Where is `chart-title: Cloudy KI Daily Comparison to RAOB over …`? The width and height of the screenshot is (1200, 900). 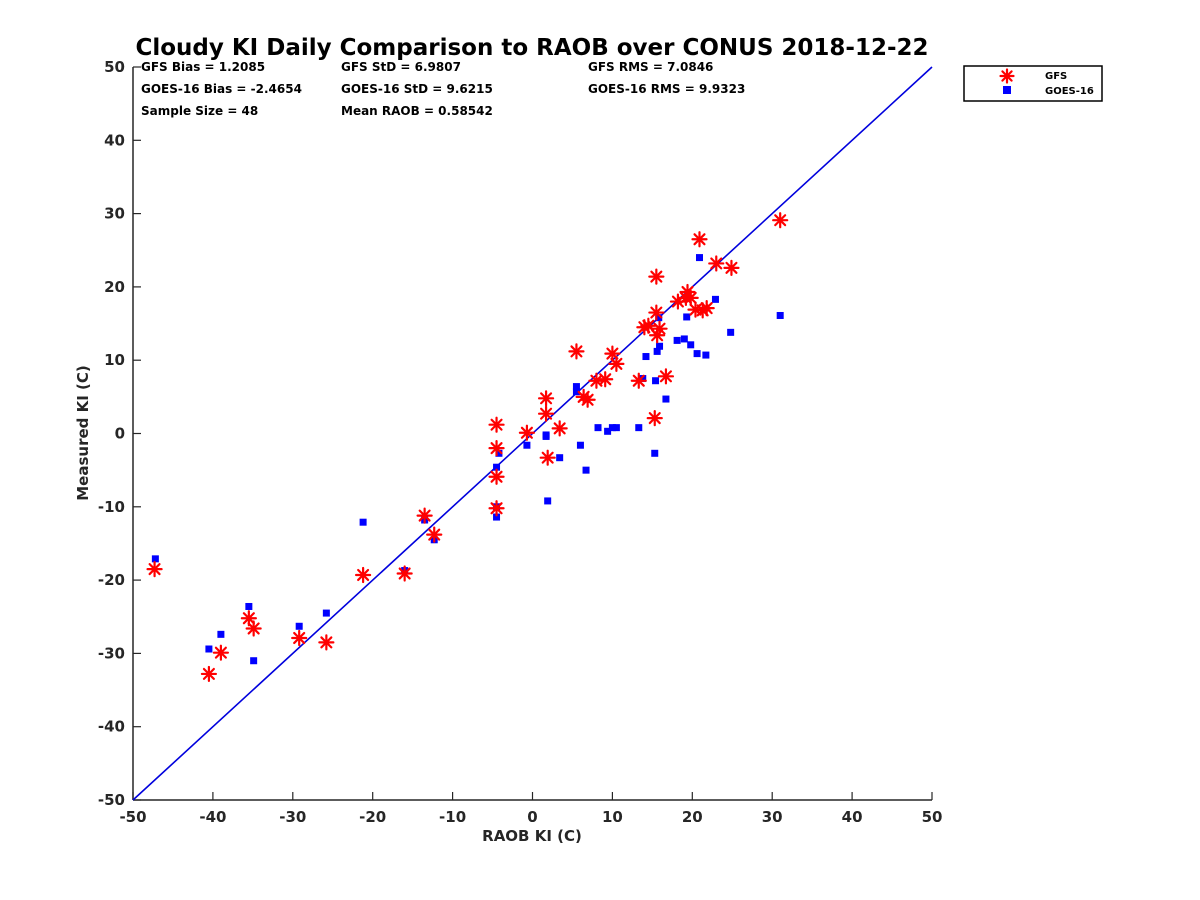 chart-title: Cloudy KI Daily Comparison to RAOB over … is located at coordinates (531, 48).